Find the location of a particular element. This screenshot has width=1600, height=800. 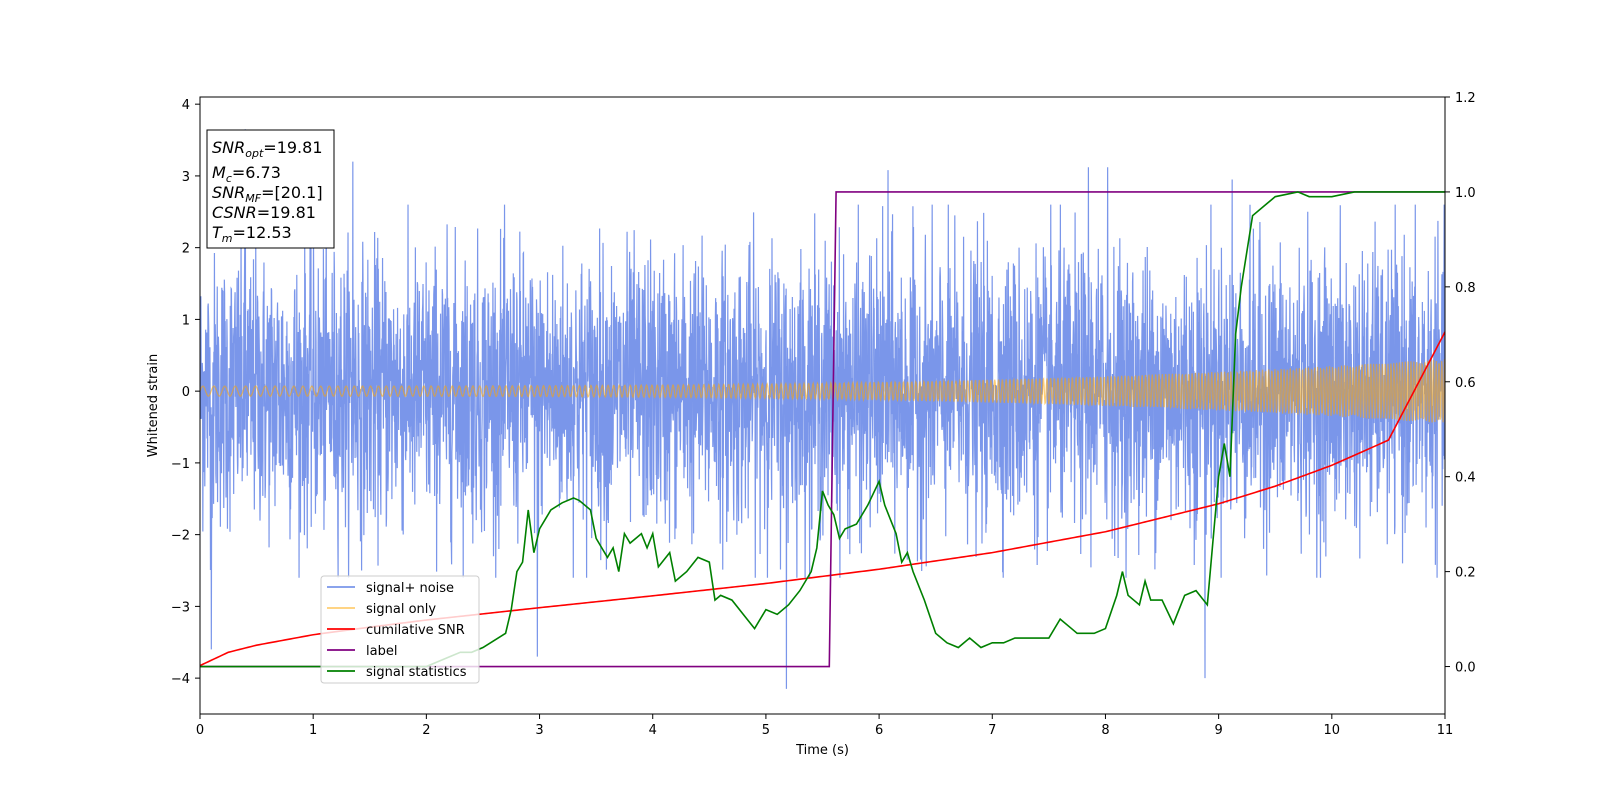

y-right-tick-label: 0.8 is located at coordinates (1465, 288).